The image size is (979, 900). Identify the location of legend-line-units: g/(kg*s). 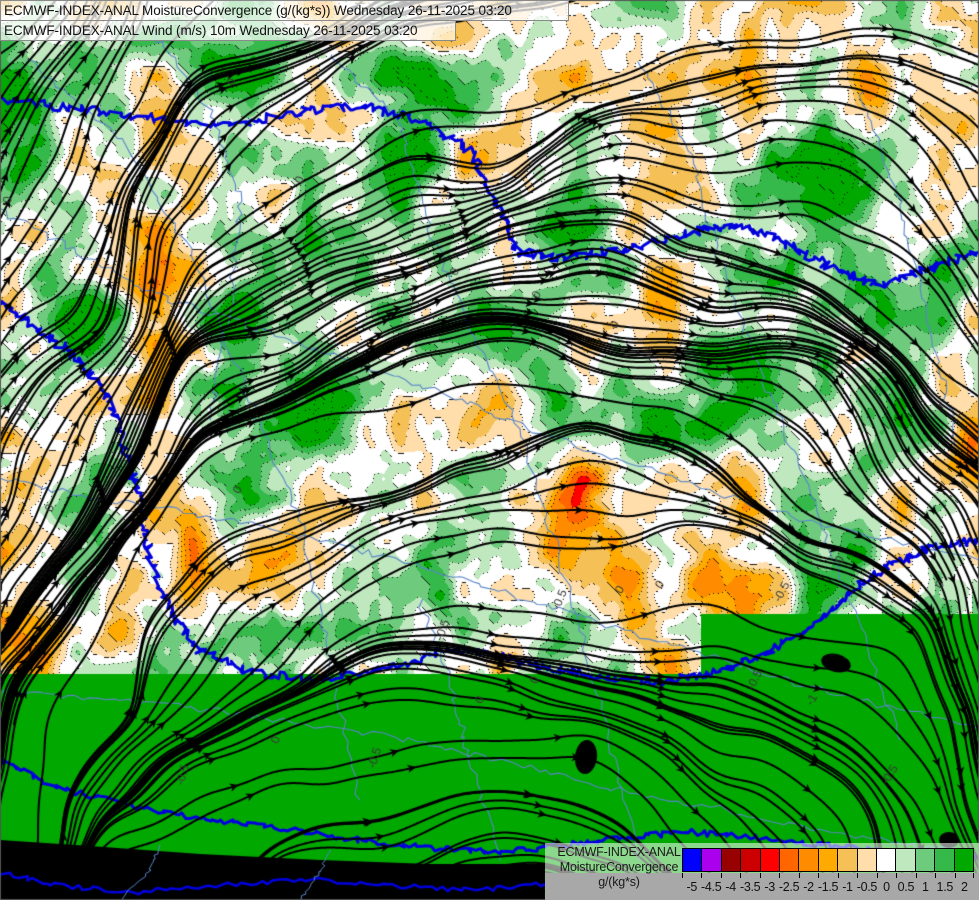
(619, 882).